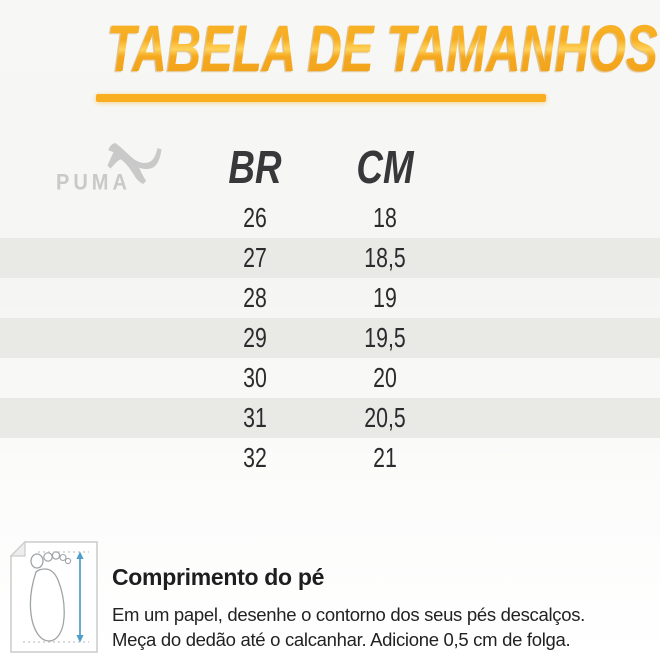 The height and width of the screenshot is (660, 660). What do you see at coordinates (255, 377) in the screenshot?
I see `size-br: 30` at bounding box center [255, 377].